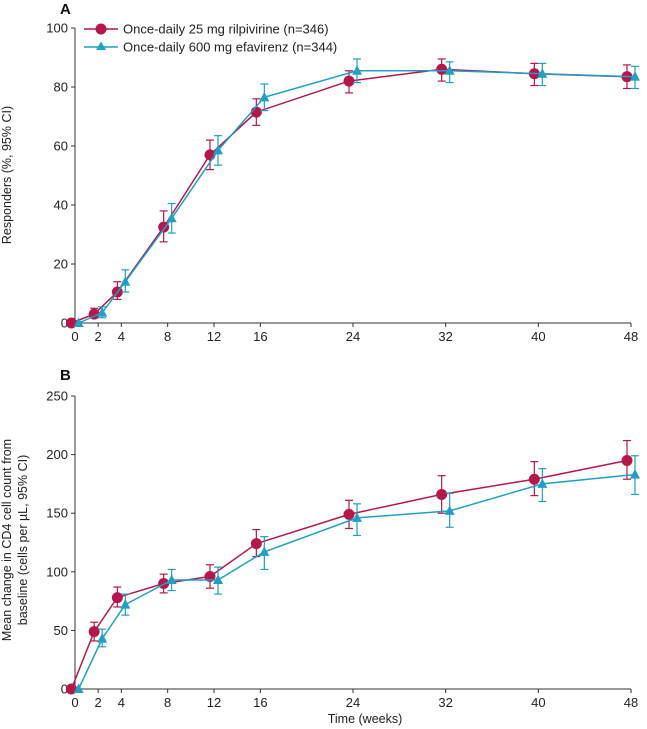 The image size is (647, 729). I want to click on y-tick-label-a: 80, so click(61, 87).